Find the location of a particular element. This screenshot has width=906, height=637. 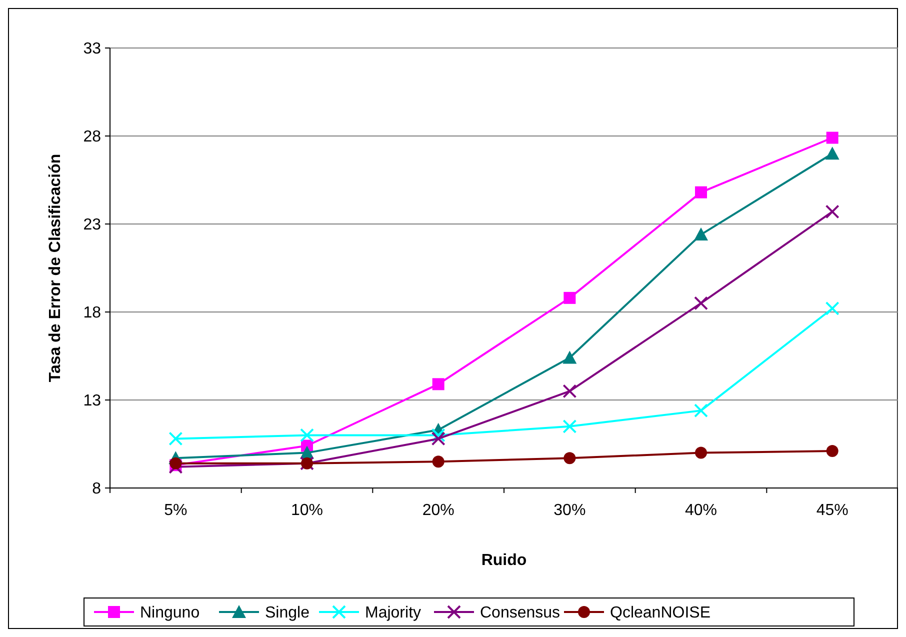

legend-label: Majority is located at coordinates (393, 613).